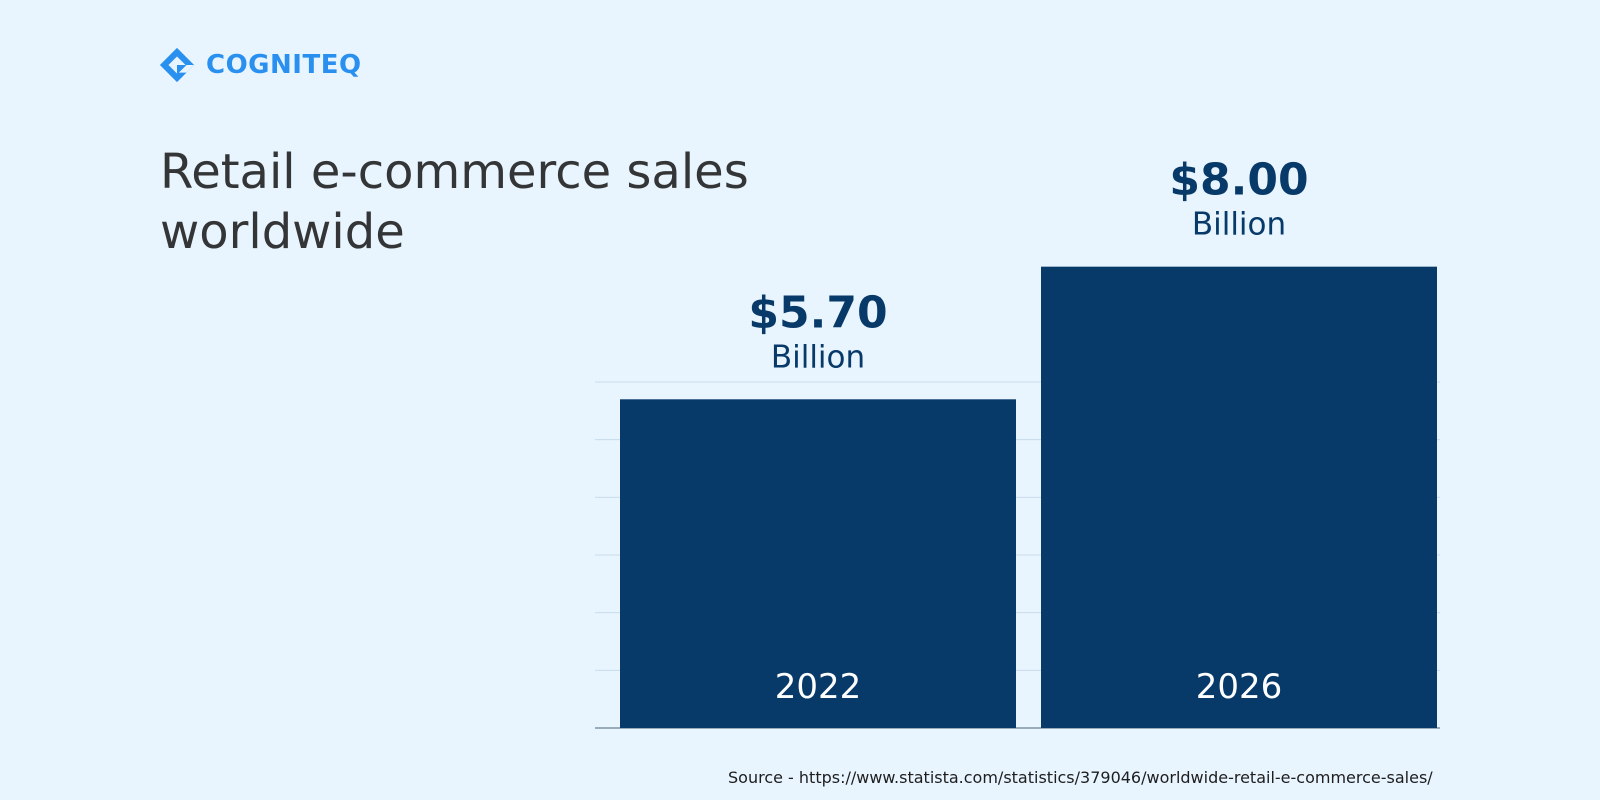  I want to click on page-title: Retail e-commerce sales worldwide, so click(454, 202).